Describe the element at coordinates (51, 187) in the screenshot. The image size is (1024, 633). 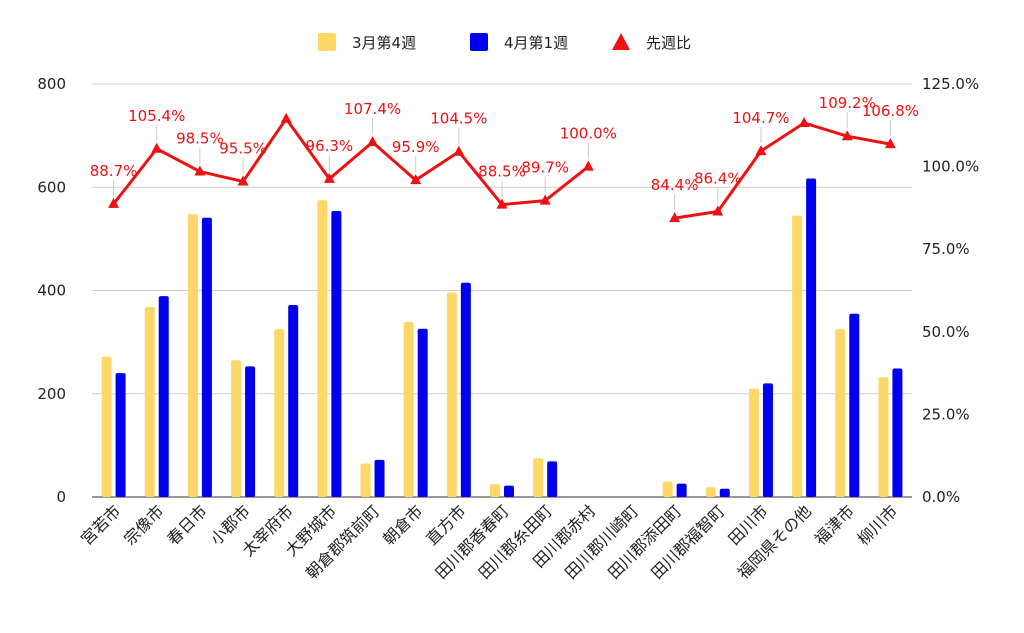
I see `y-left-tick-label: 600` at that location.